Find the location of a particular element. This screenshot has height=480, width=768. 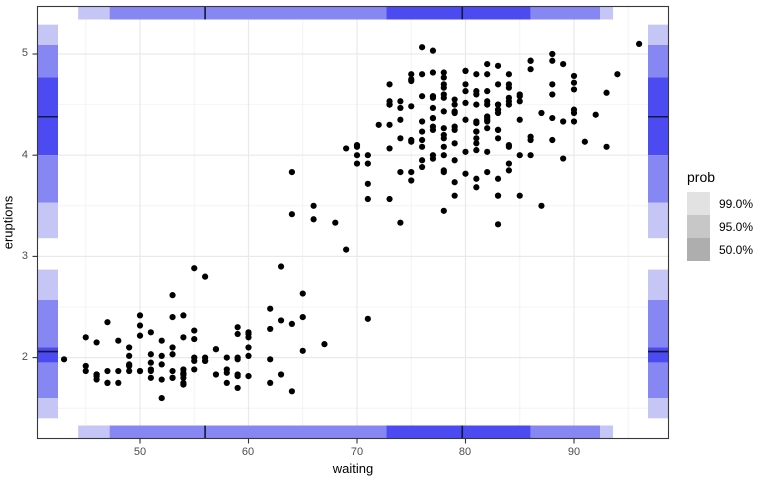

y-axis-title: eruptions is located at coordinates (8, 222).